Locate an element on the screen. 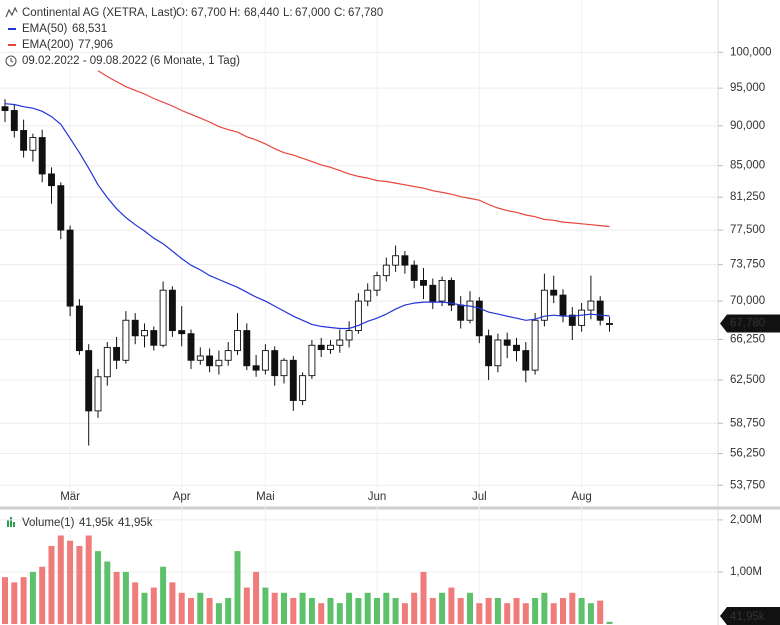 The height and width of the screenshot is (625, 780). y-tick-label: 53,750 is located at coordinates (747, 485).